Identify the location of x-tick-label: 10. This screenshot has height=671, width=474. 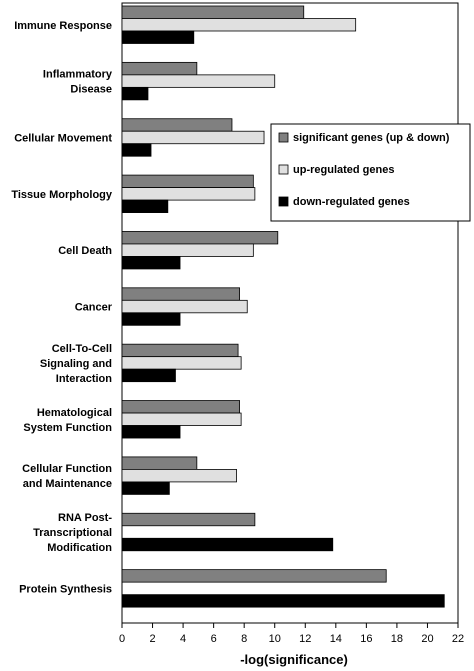
(275, 639).